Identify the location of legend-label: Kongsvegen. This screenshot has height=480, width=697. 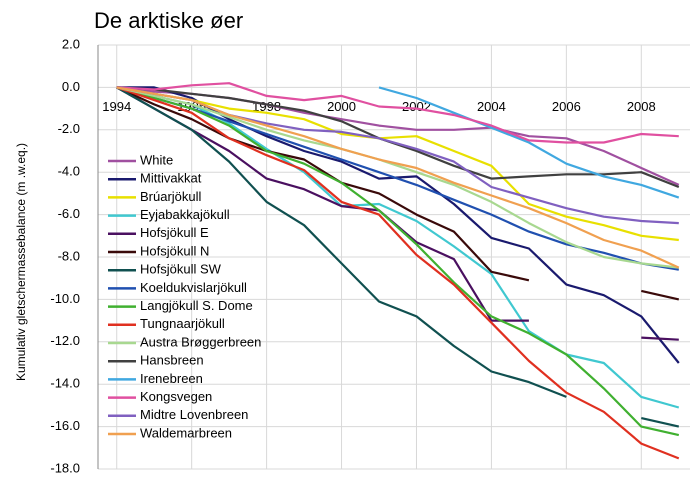
(176, 396).